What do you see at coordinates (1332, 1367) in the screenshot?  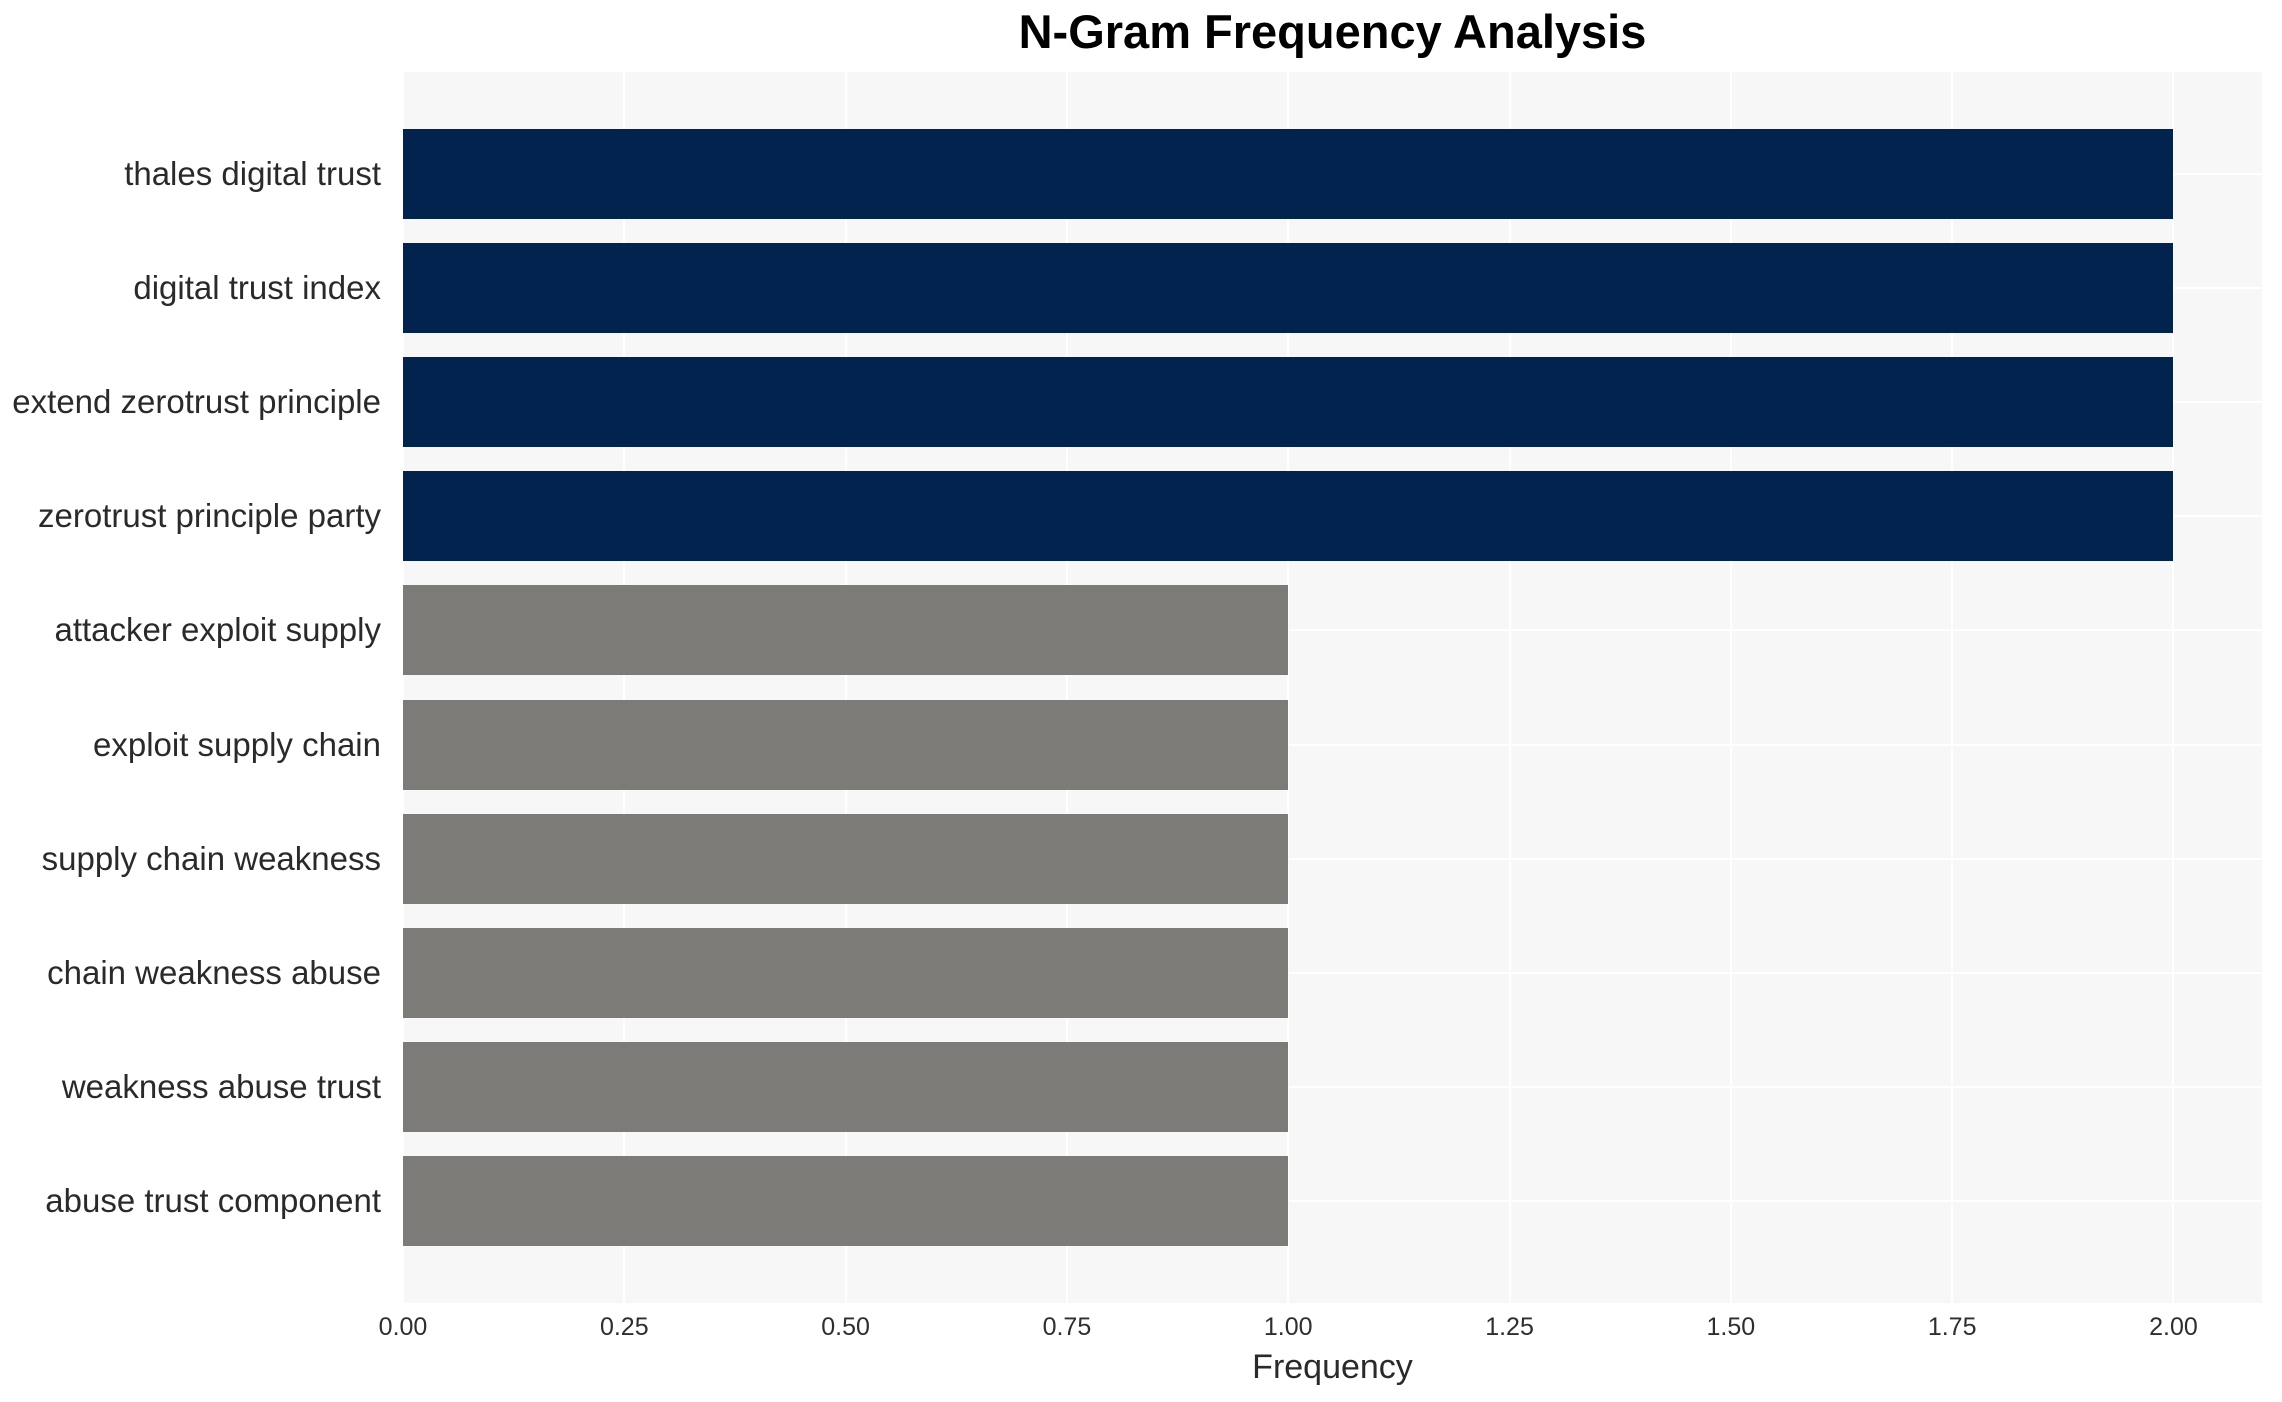 I see `x-axis-label: Frequency` at bounding box center [1332, 1367].